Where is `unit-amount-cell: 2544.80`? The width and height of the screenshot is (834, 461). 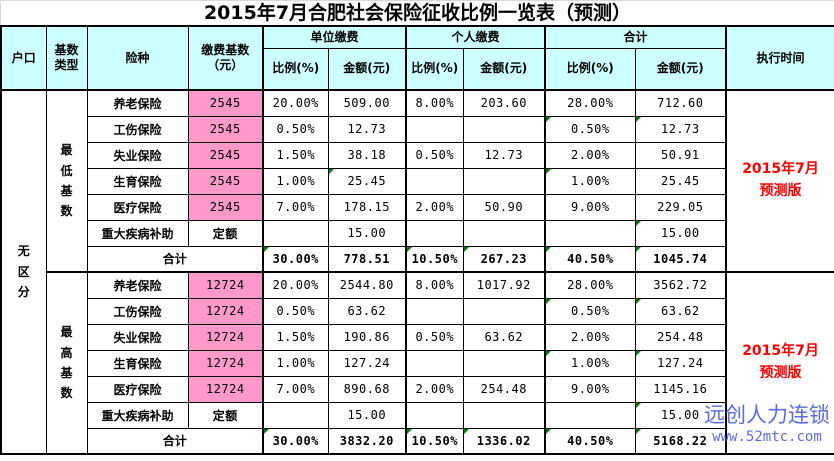
unit-amount-cell: 2544.80 is located at coordinates (367, 285).